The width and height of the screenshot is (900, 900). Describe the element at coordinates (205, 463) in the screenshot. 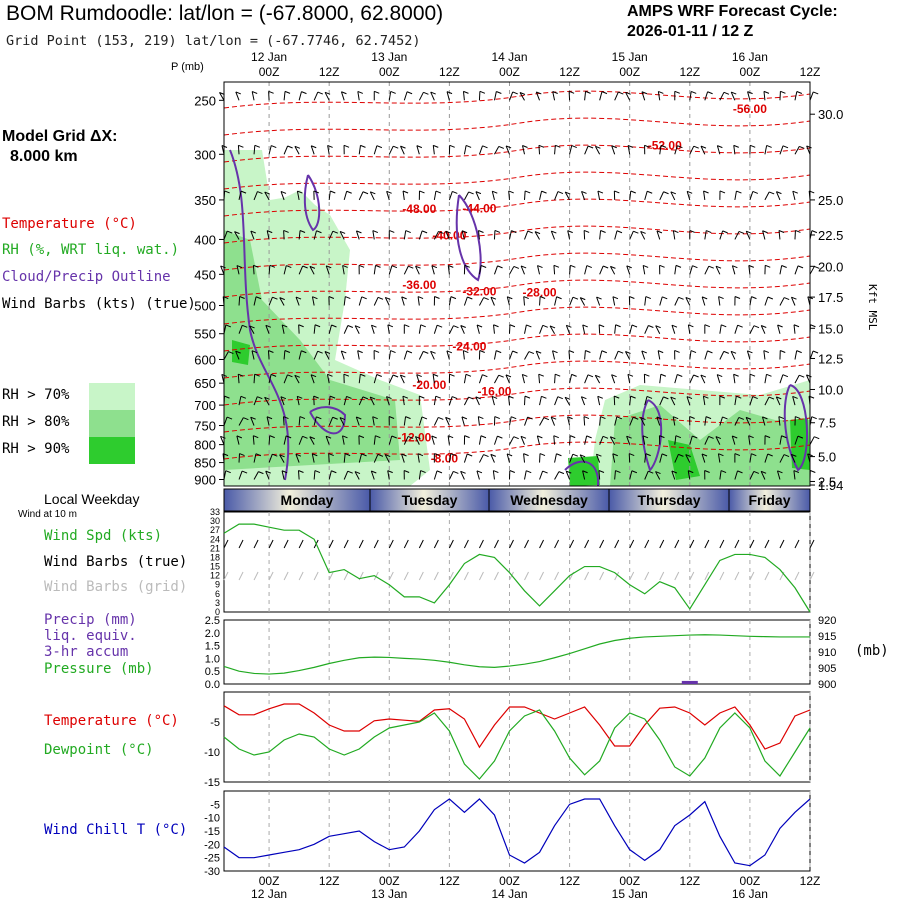

I see `pressure-tick-label: 850` at that location.